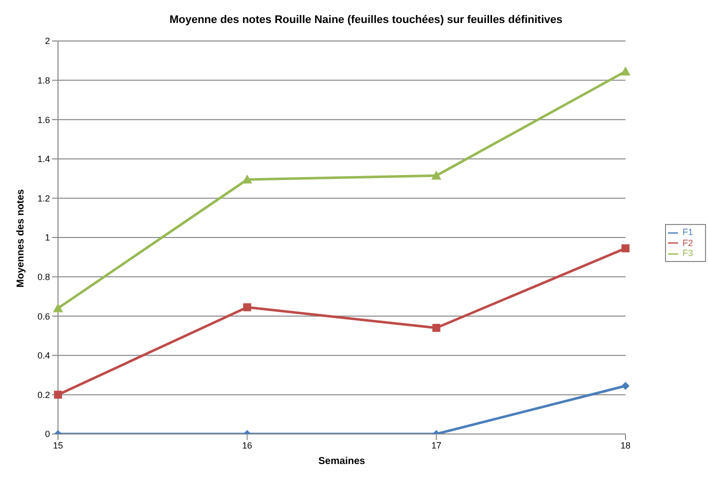 The width and height of the screenshot is (708, 477). I want to click on y-tick-label: 2, so click(47, 41).